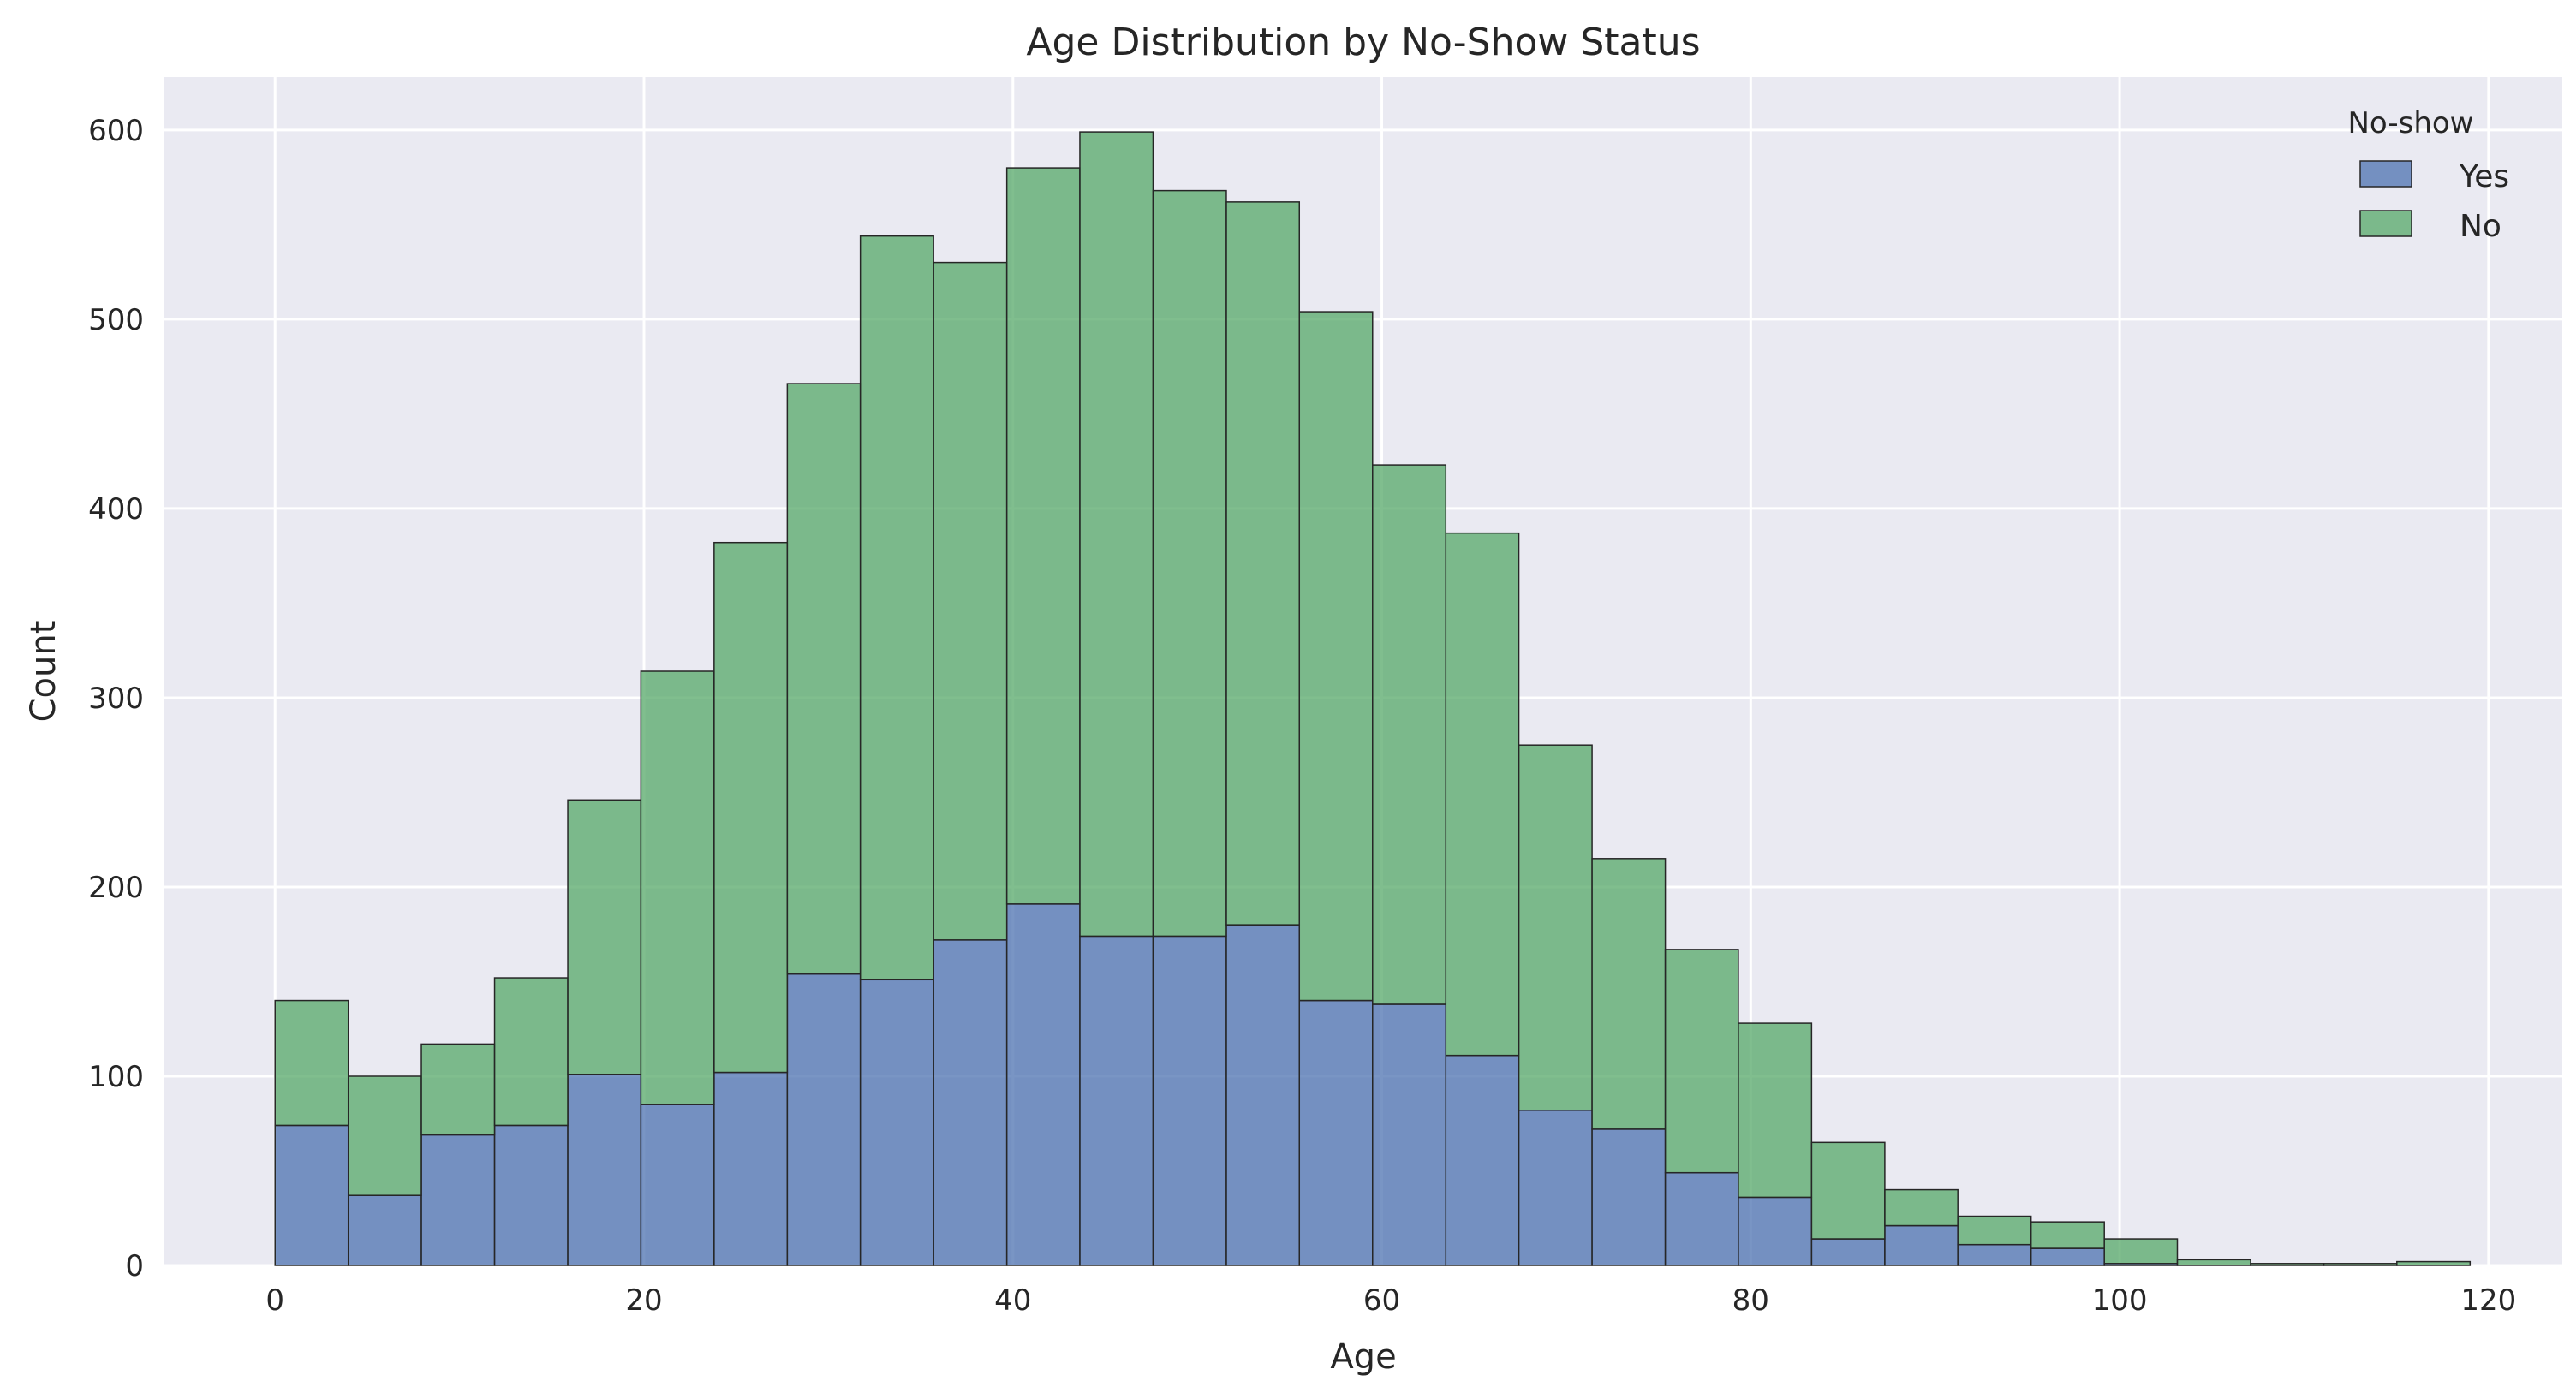 This screenshot has width=2576, height=1399. I want to click on x-tick-label: 120, so click(2488, 1300).